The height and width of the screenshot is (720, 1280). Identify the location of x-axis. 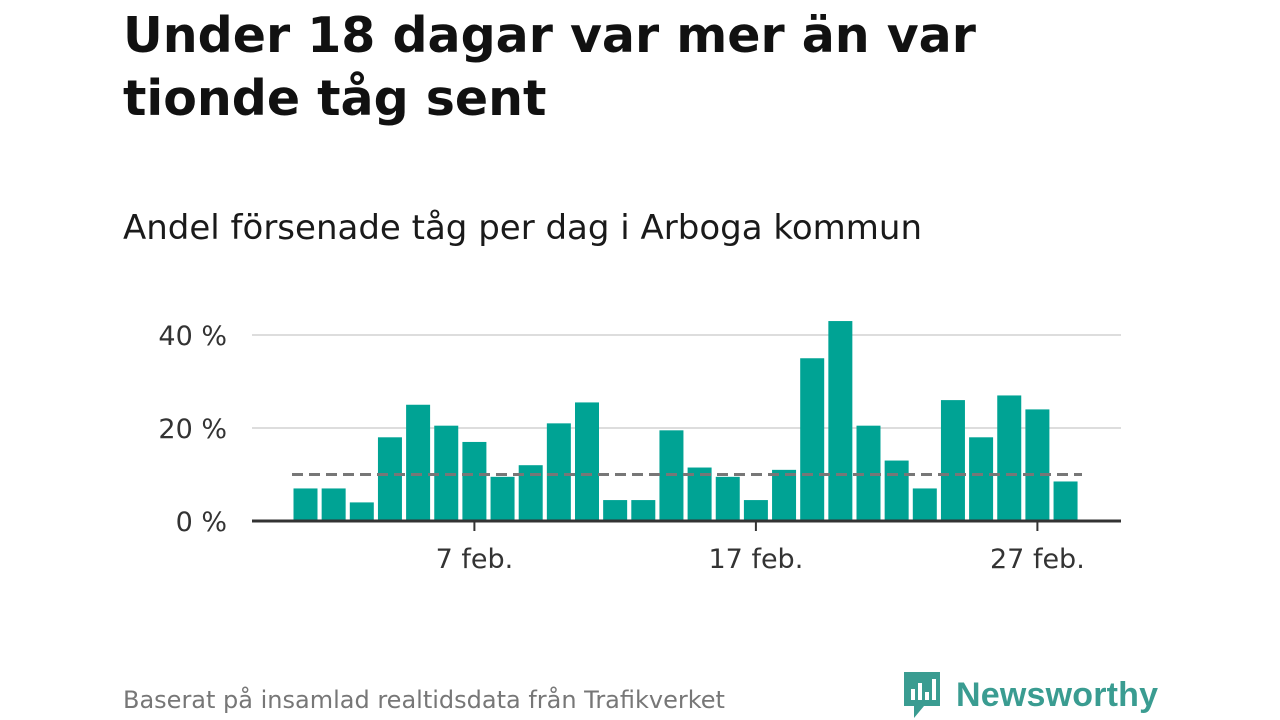
(686, 525).